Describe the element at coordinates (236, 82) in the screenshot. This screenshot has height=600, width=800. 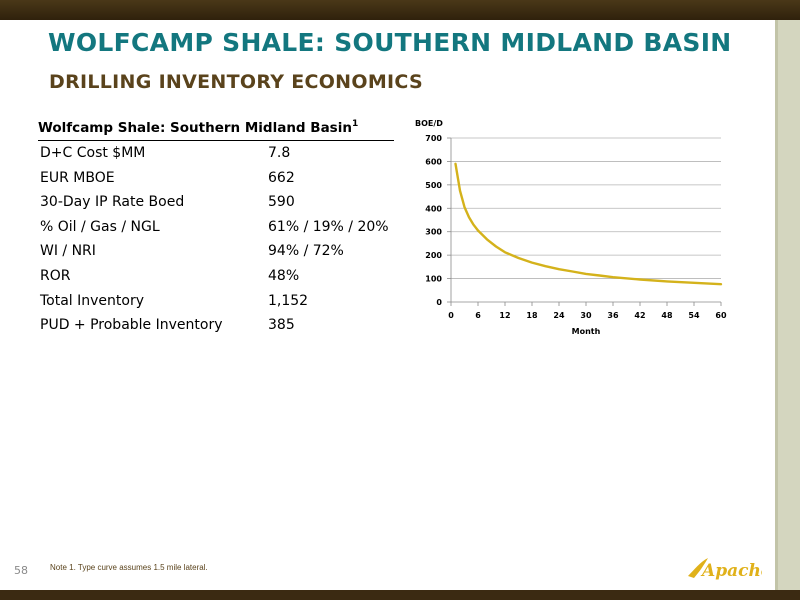
I see `slide-subtitle: DRILLING INVENTORY ECONOMICS` at that location.